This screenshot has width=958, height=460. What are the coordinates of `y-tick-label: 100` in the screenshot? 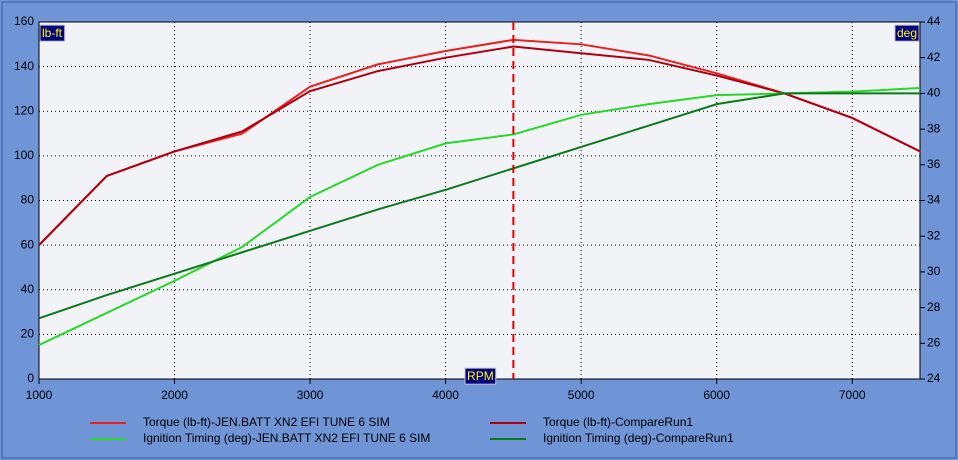 It's located at (24, 155).